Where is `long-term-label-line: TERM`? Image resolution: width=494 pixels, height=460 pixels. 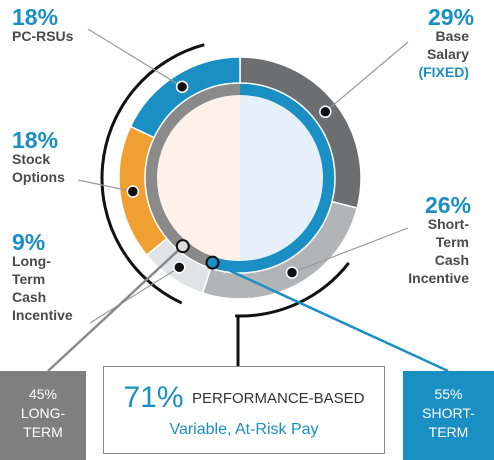 long-term-label-line: TERM is located at coordinates (43, 432).